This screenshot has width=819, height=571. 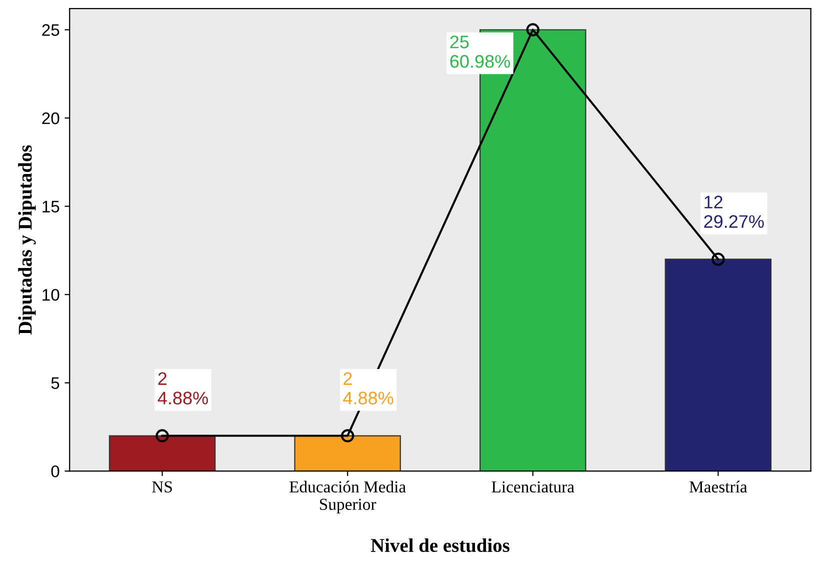 What do you see at coordinates (55, 383) in the screenshot?
I see `y-tick-label: 5` at bounding box center [55, 383].